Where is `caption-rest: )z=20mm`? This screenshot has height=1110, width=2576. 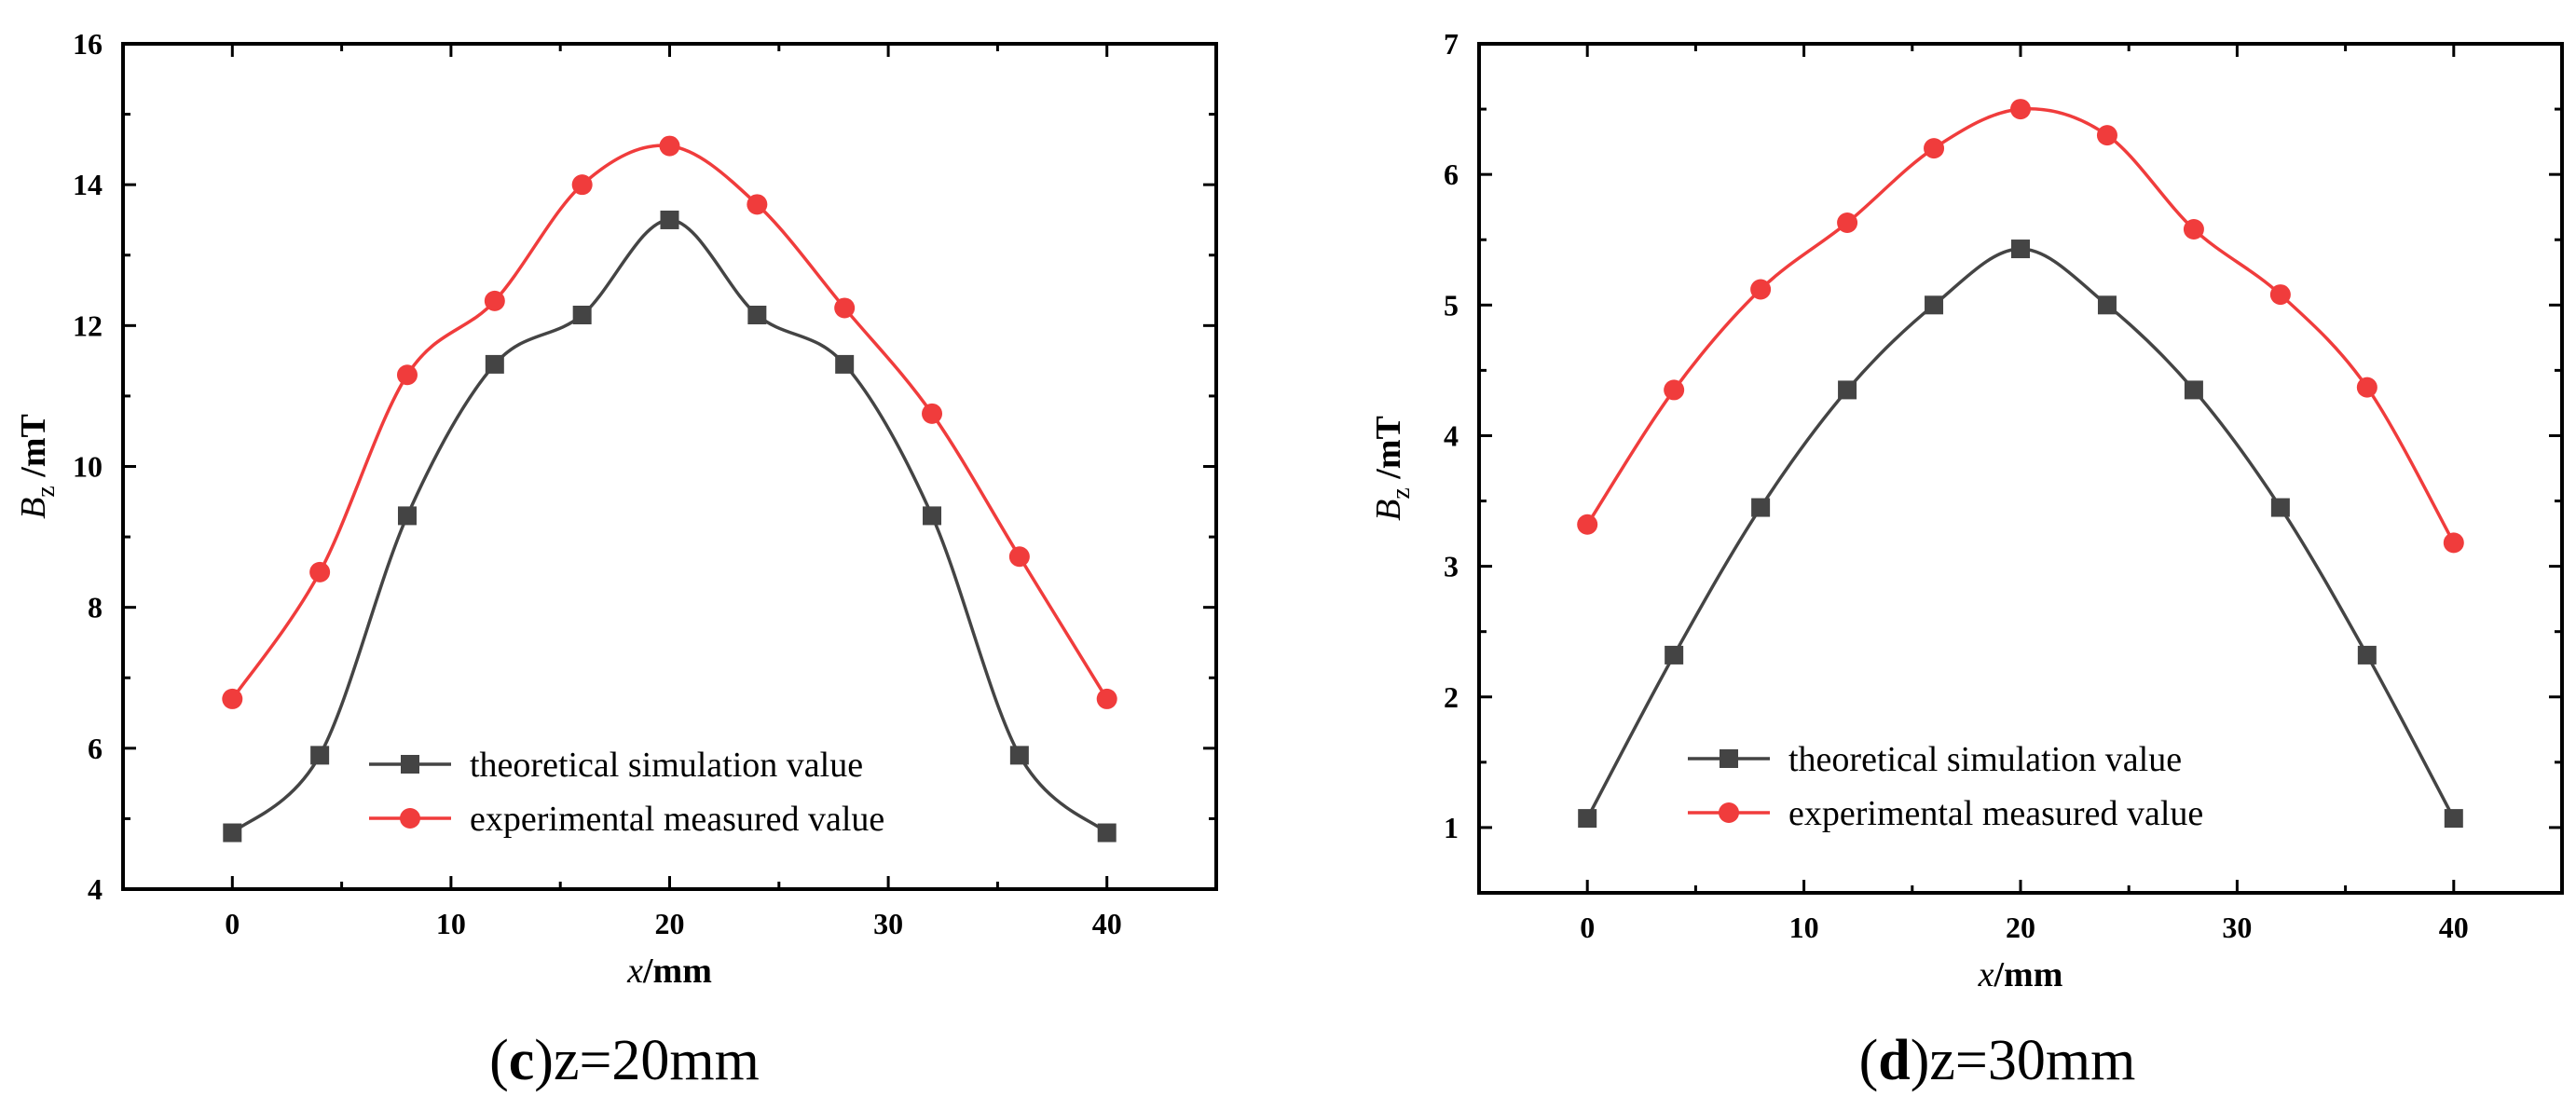 caption-rest: )z=20mm is located at coordinates (647, 1060).